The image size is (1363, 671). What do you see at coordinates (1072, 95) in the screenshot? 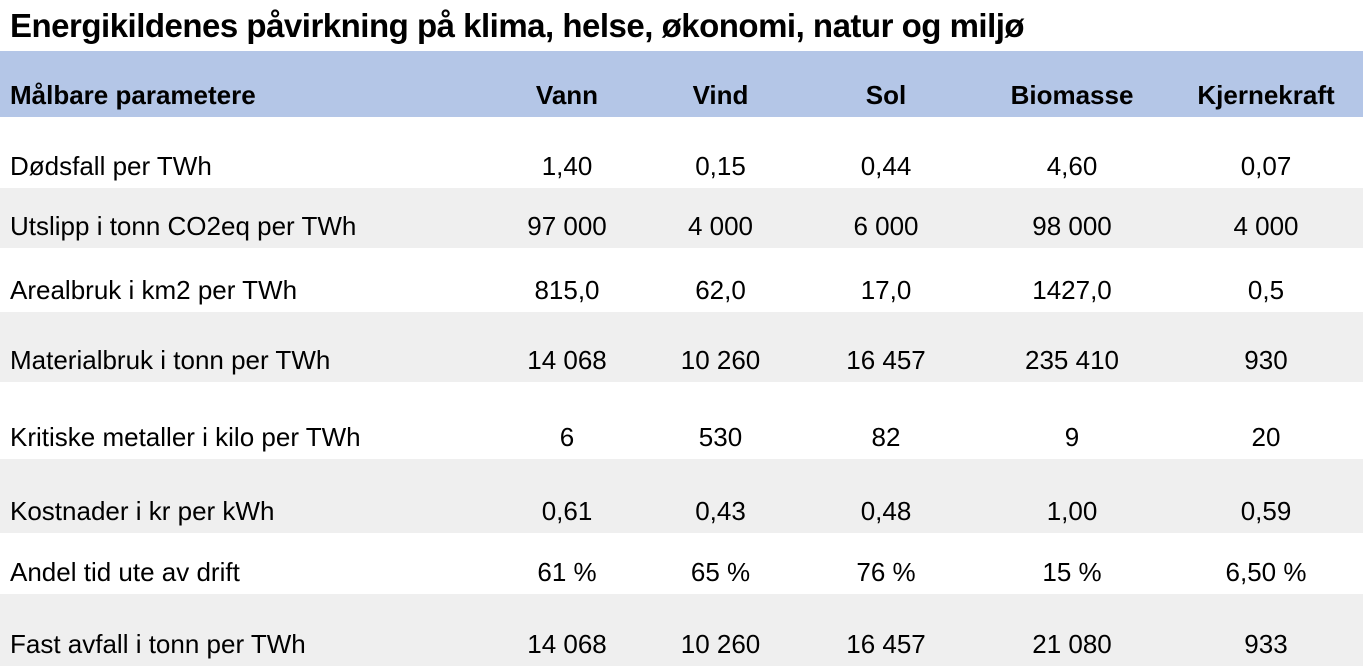
I see `column-header-biomasse: Biomasse` at bounding box center [1072, 95].